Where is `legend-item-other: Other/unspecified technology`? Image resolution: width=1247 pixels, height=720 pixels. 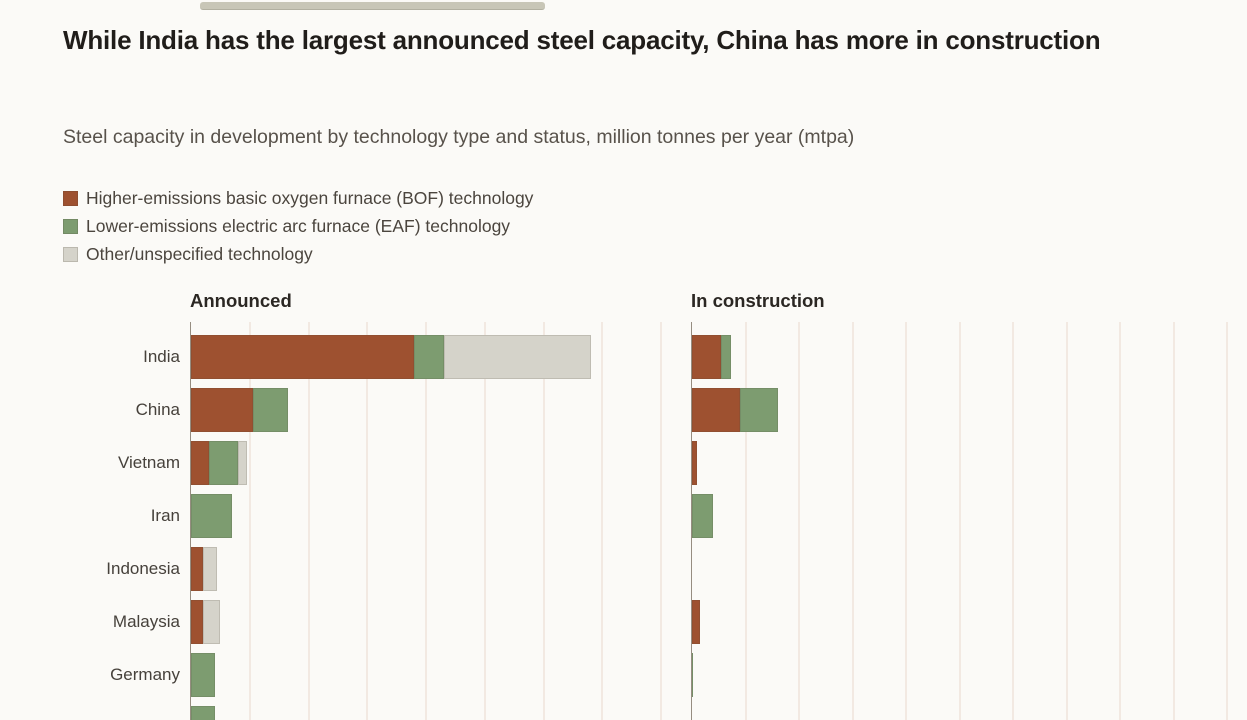
legend-item-other: Other/unspecified technology is located at coordinates (298, 254).